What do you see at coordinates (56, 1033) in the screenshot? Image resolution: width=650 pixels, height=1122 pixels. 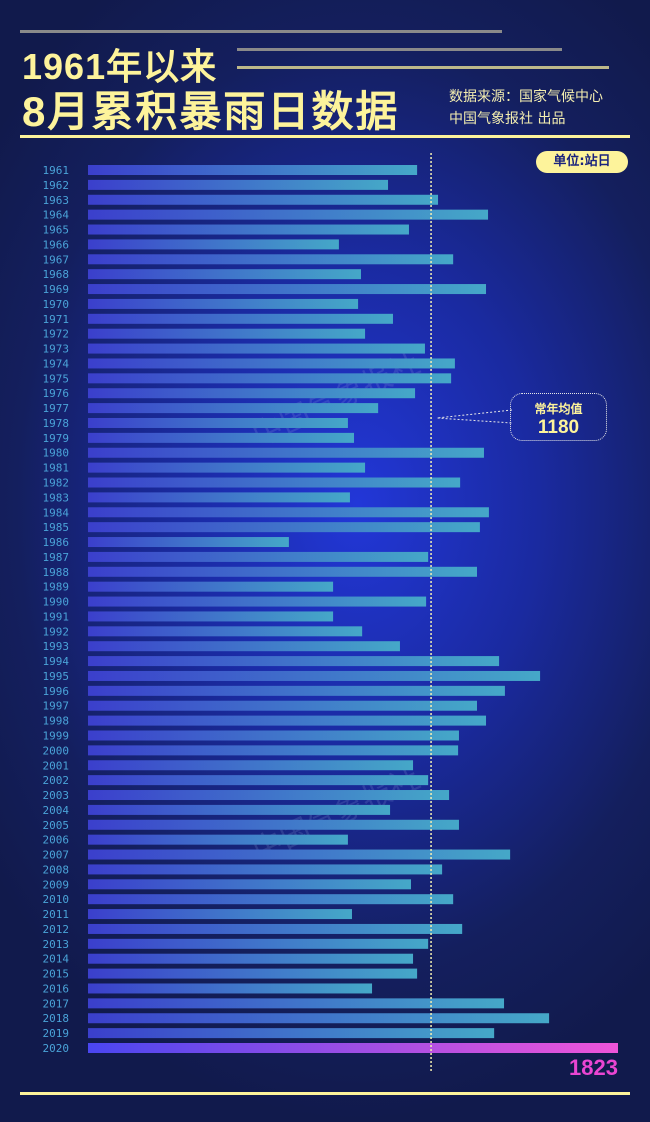 I see `year-label: 2019` at bounding box center [56, 1033].